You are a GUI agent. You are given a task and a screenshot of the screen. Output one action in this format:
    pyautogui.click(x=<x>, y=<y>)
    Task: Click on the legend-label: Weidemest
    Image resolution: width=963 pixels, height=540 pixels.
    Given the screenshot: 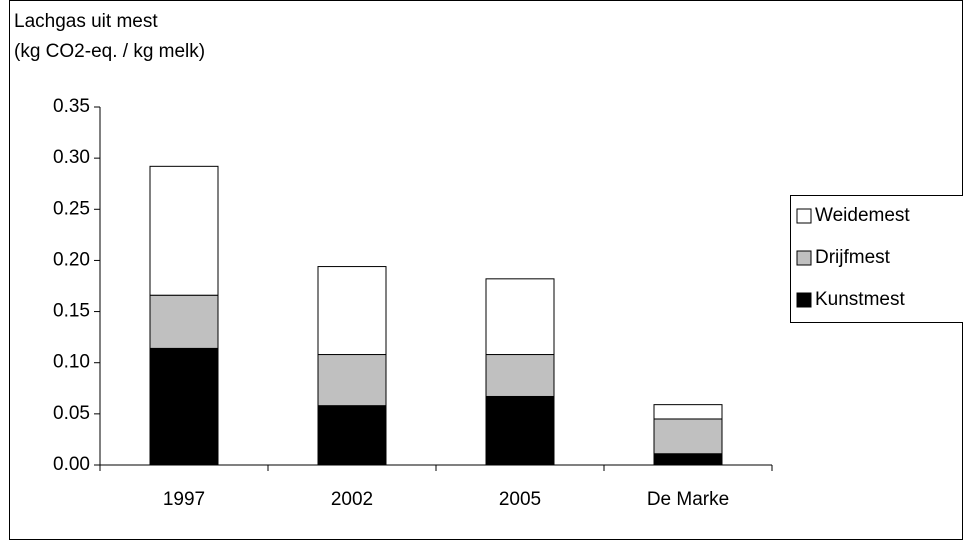 What is the action you would take?
    pyautogui.click(x=862, y=215)
    